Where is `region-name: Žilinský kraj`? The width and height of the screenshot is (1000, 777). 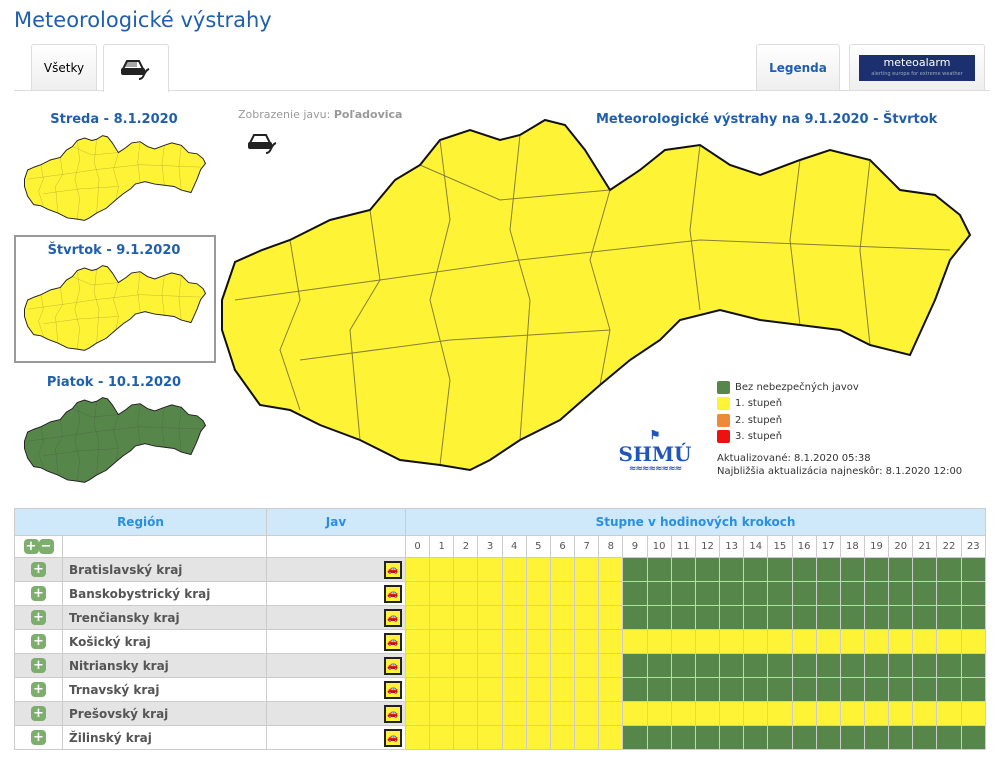 region-name: Žilinský kraj is located at coordinates (164, 737).